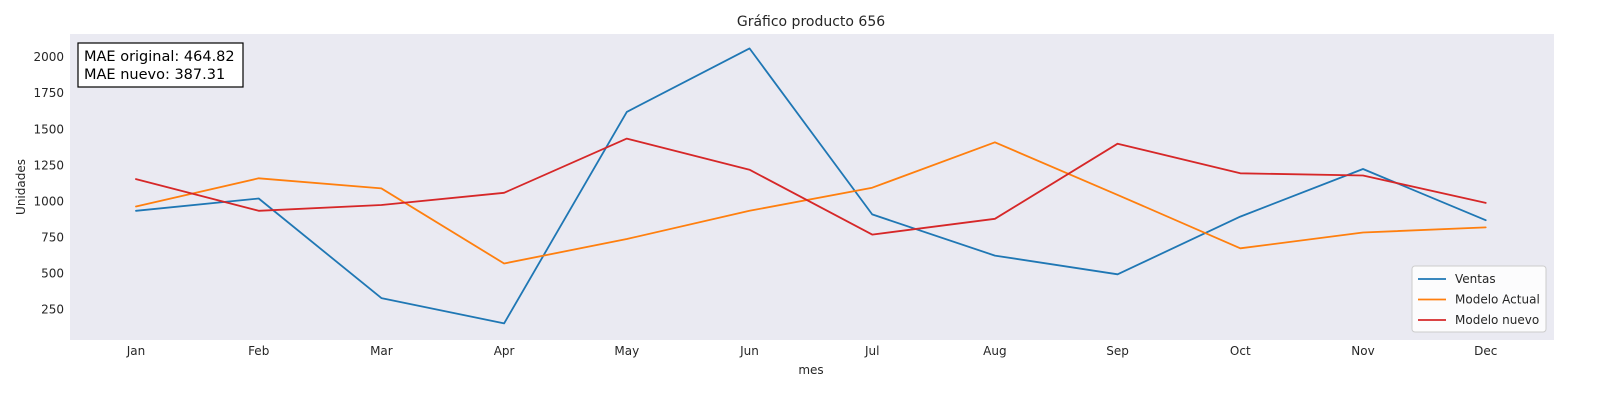  Describe the element at coordinates (52, 310) in the screenshot. I see `y-tick-label: 250` at that location.